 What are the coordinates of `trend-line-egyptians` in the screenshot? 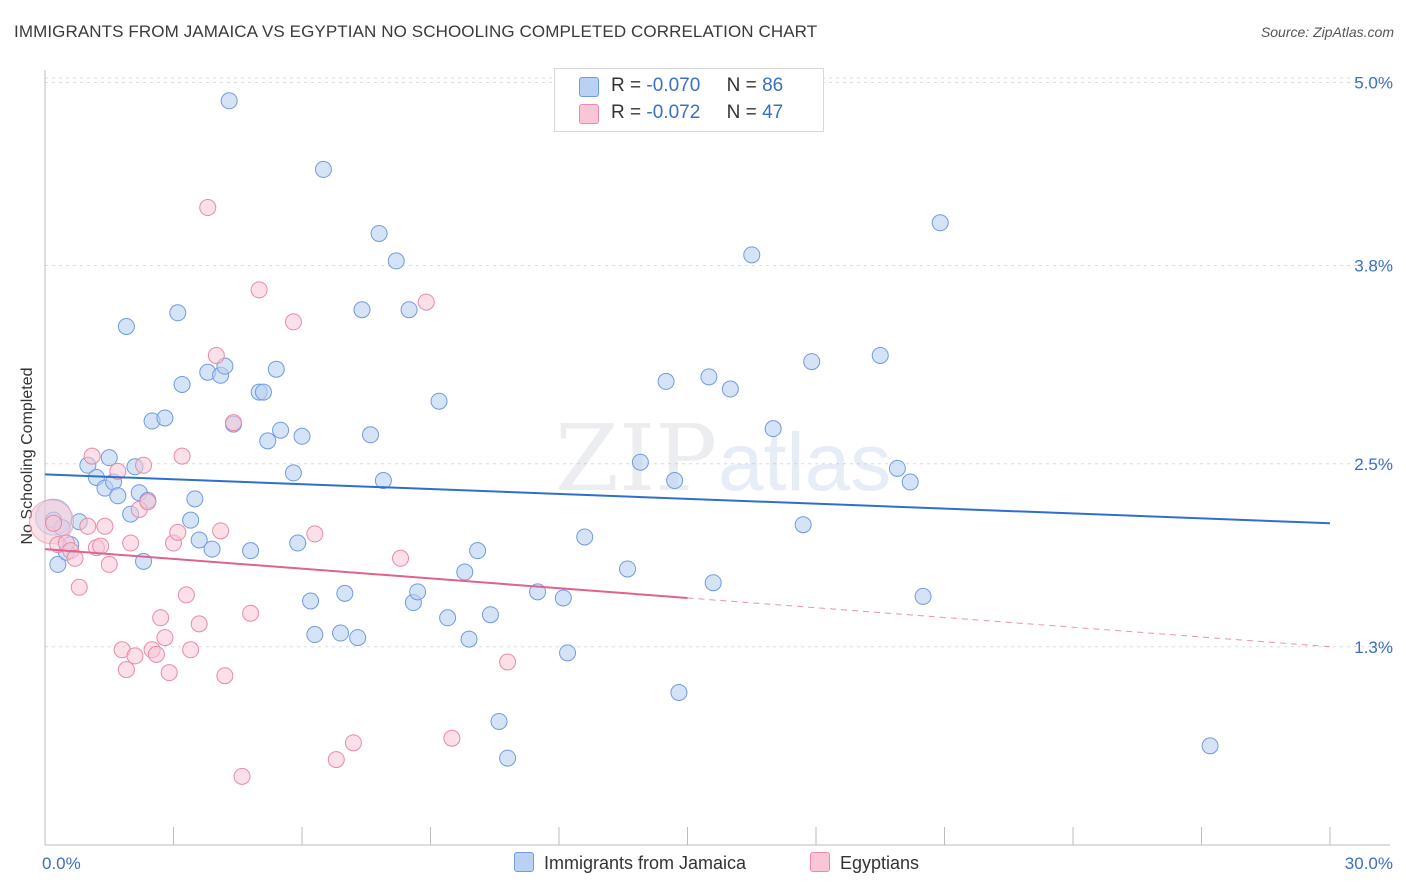 It's located at (366, 573).